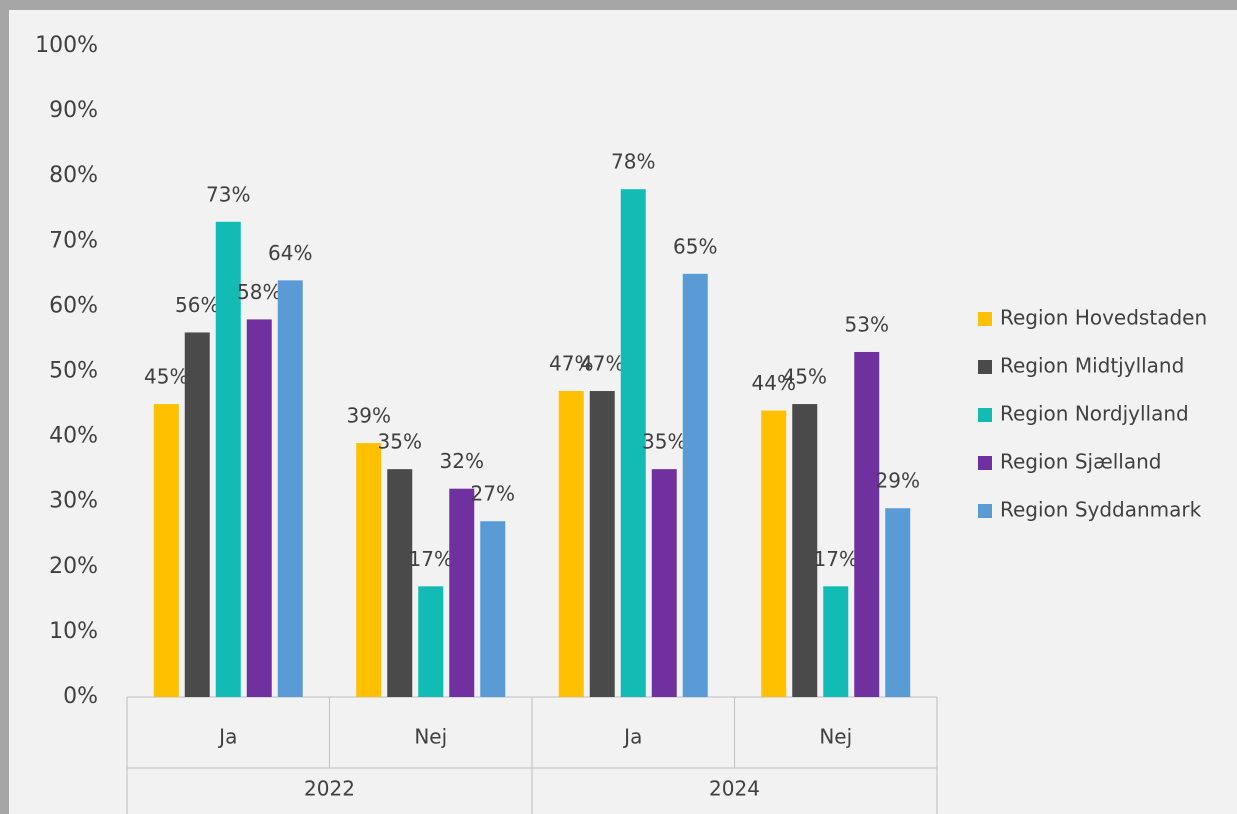  What do you see at coordinates (493, 494) in the screenshot?
I see `data-label: 27%` at bounding box center [493, 494].